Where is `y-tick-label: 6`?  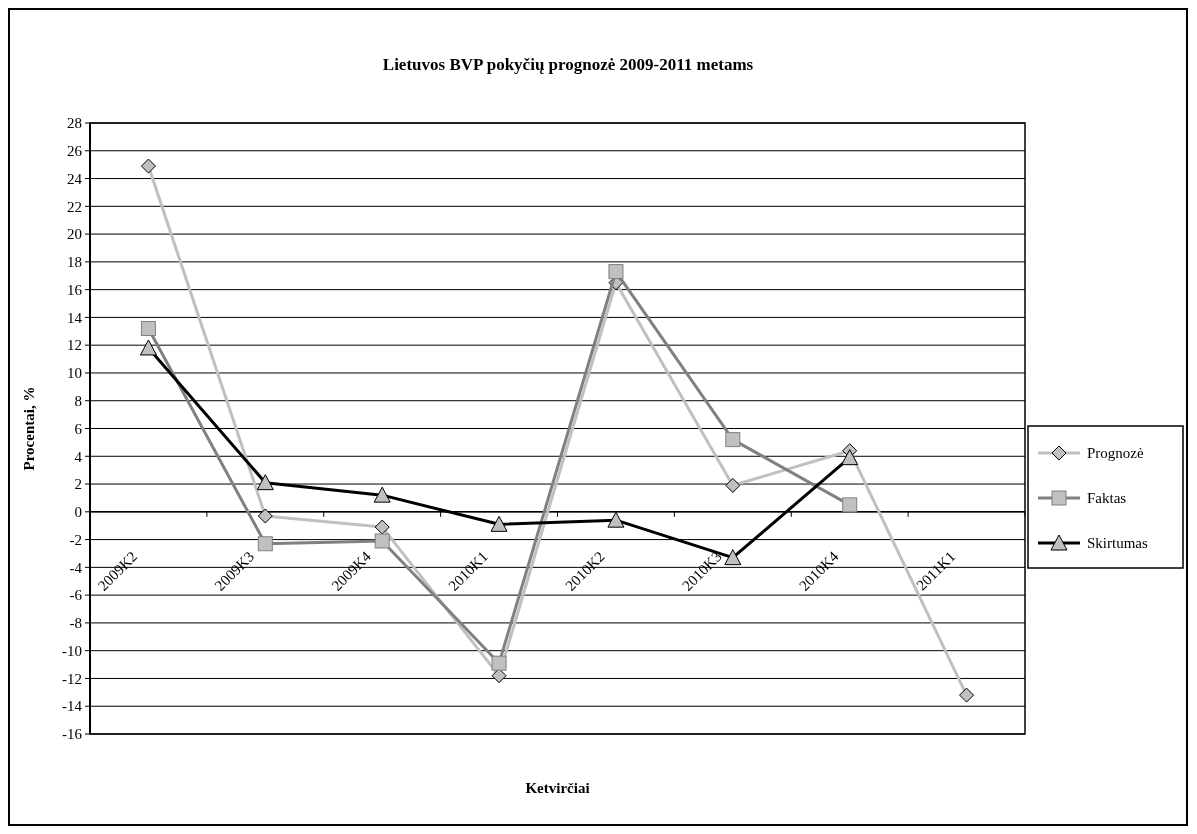 y-tick-label: 6 is located at coordinates (78, 428).